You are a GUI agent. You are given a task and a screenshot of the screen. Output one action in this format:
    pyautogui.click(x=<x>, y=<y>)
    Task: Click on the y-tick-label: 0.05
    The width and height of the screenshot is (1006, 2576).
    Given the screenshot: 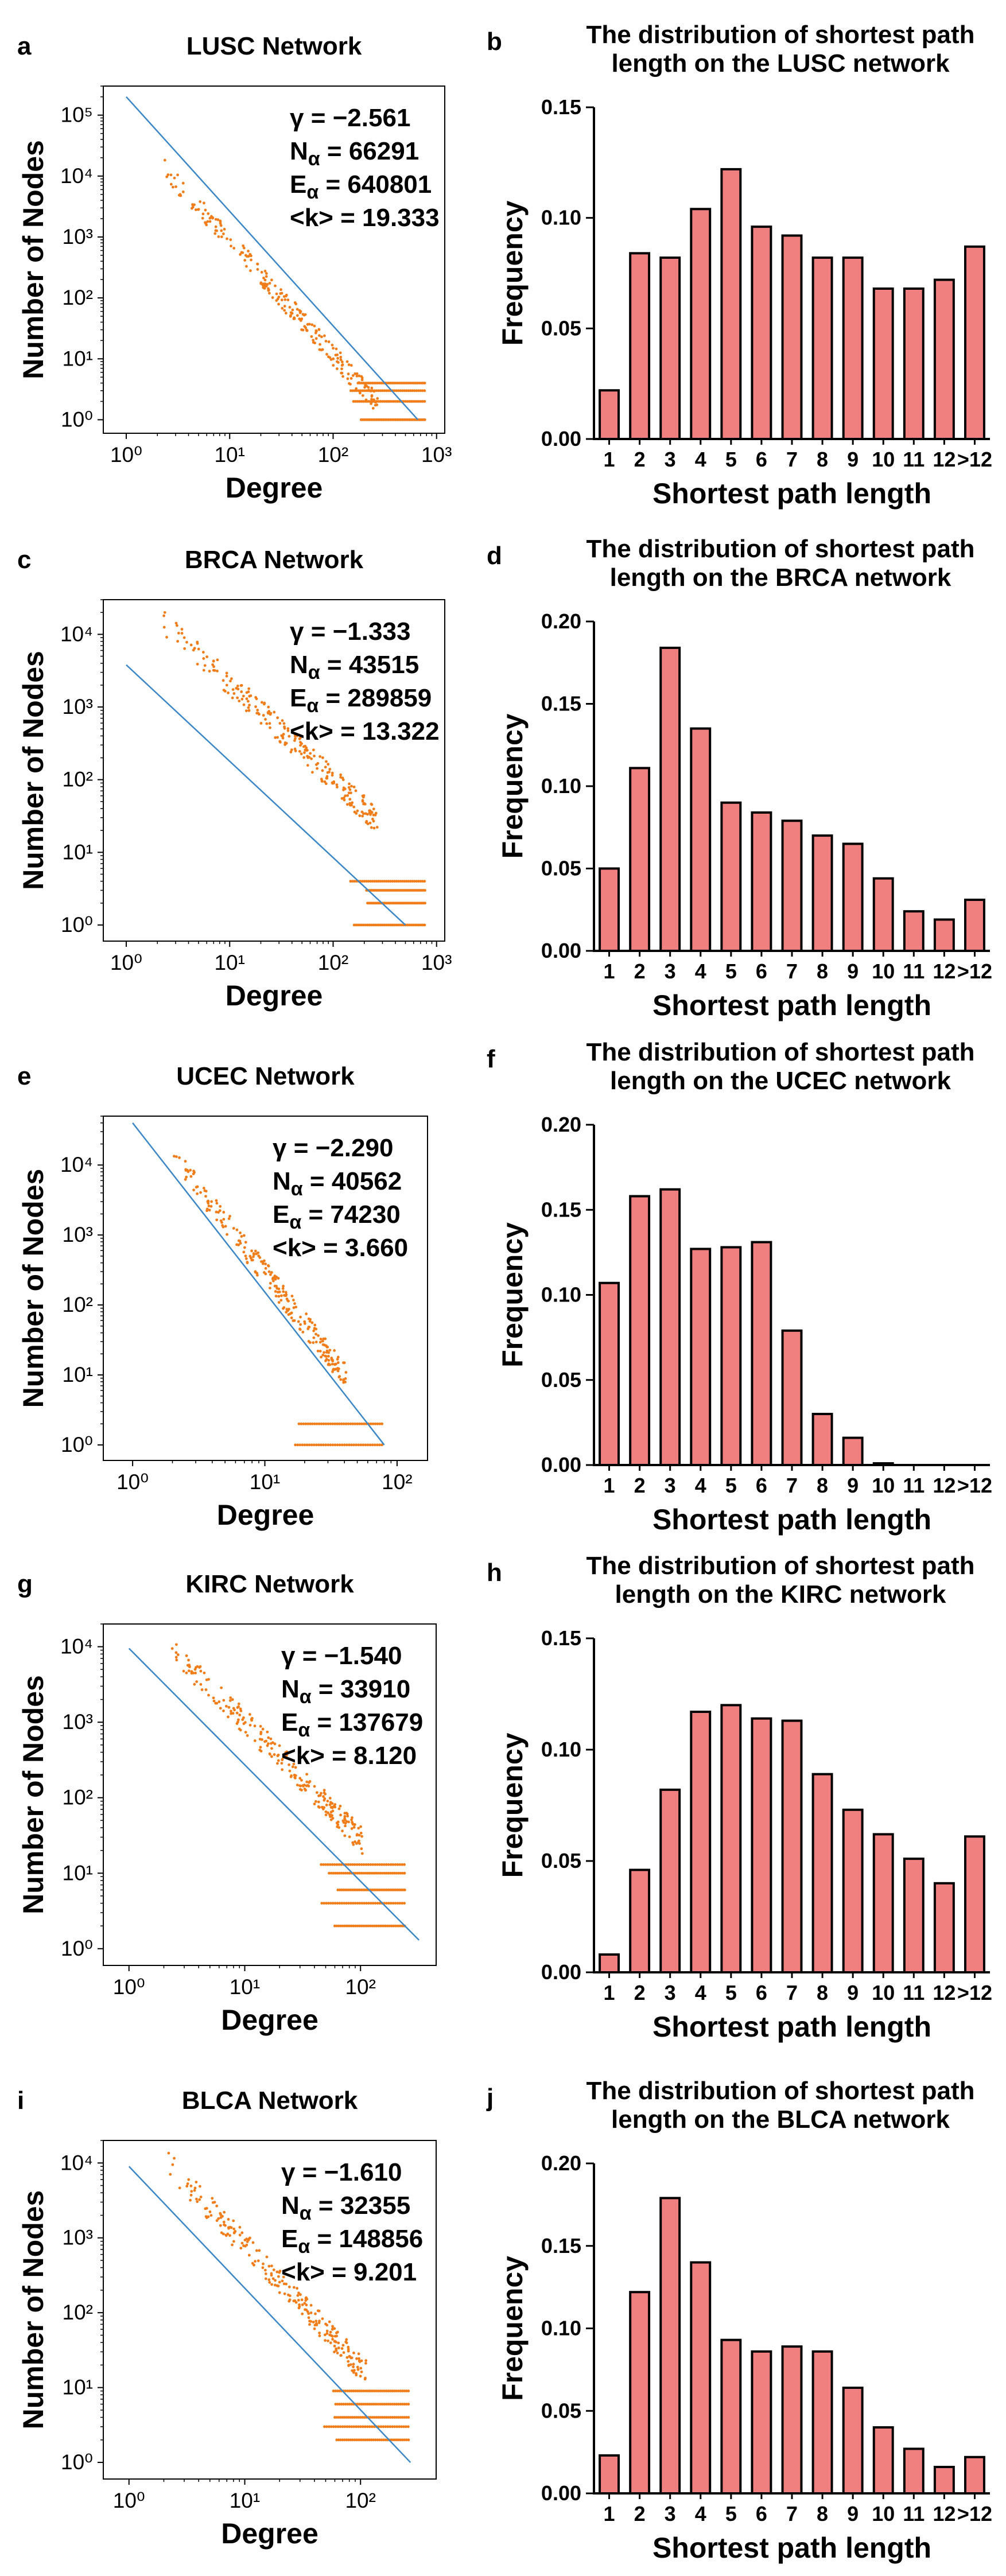 What is the action you would take?
    pyautogui.click(x=561, y=868)
    